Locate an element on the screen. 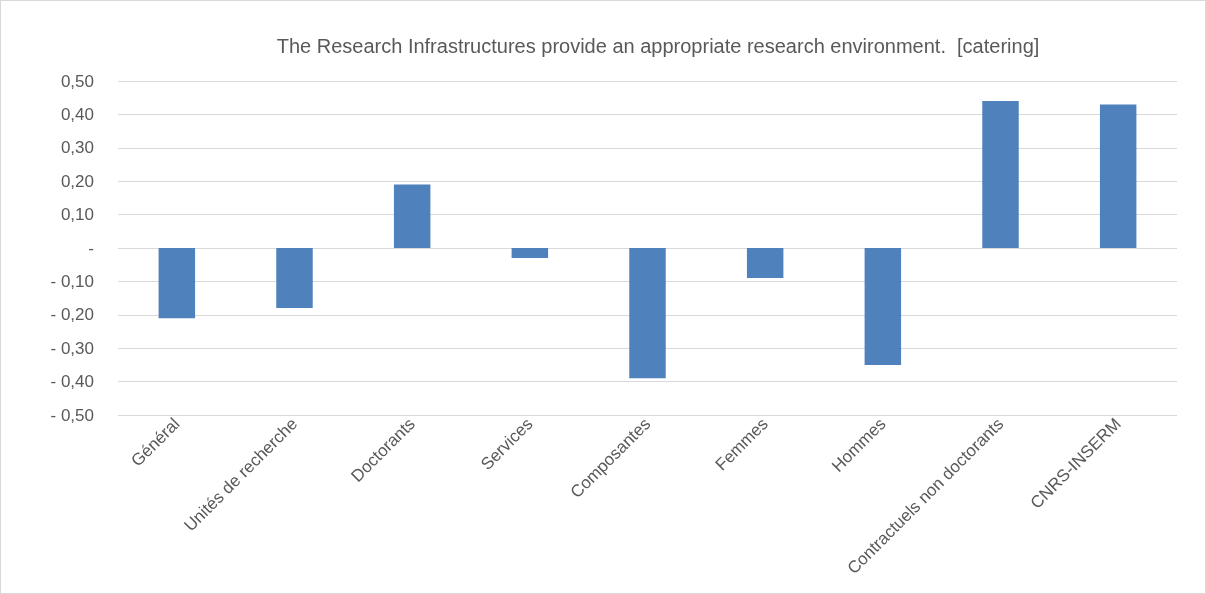  y-tick-label: - 0,30 is located at coordinates (72, 348).